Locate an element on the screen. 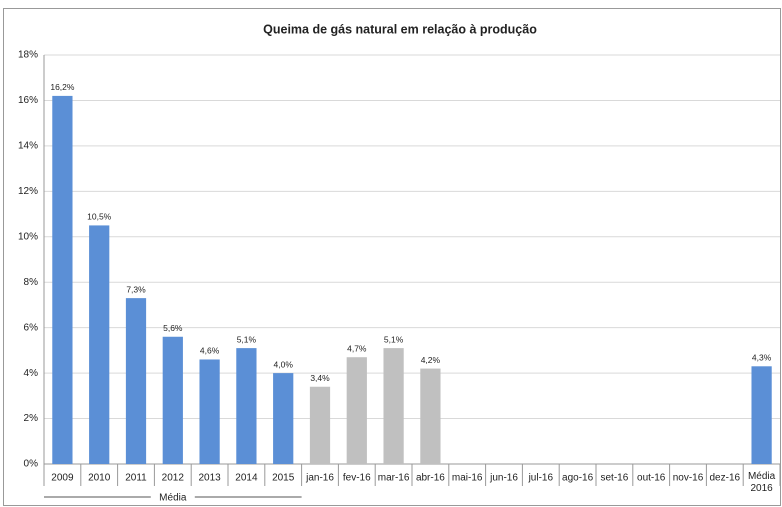 The height and width of the screenshot is (507, 782). y-tick-label: 10% is located at coordinates (28, 236).